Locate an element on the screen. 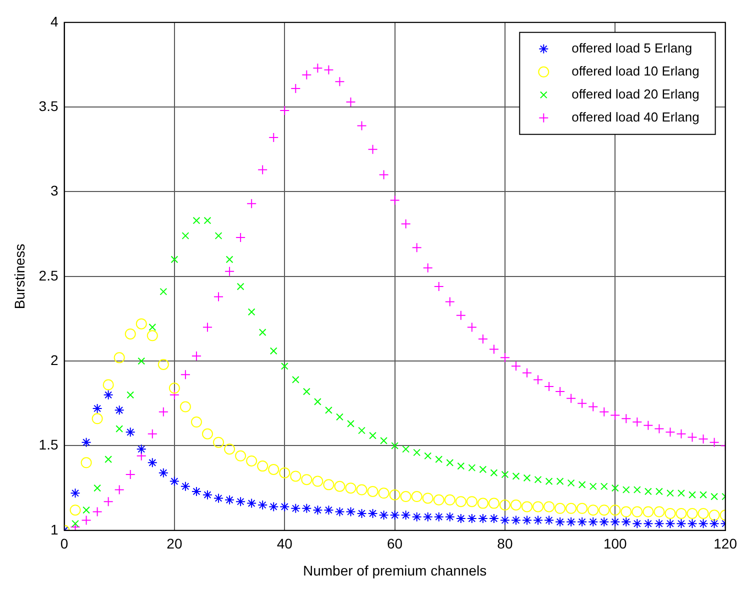 This screenshot has height=592, width=751. y-tick-label: 2 is located at coordinates (54, 360).